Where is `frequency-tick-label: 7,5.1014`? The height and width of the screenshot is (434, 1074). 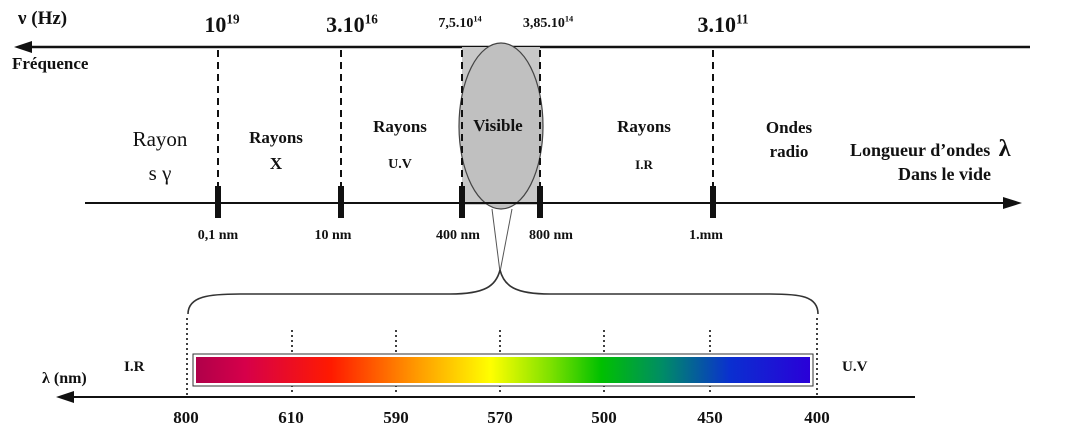
frequency-tick-label: 7,5.1014 is located at coordinates (460, 22).